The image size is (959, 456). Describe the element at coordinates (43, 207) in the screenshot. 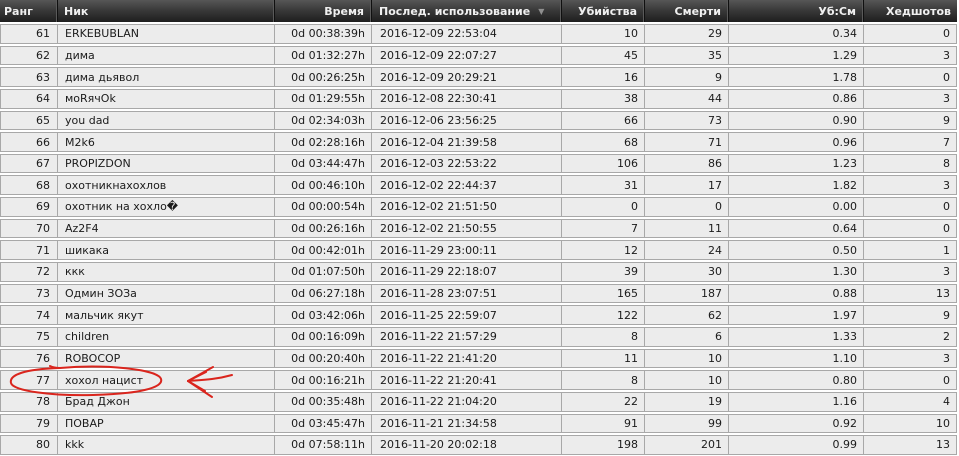

I see `cell-rank: 69` at that location.